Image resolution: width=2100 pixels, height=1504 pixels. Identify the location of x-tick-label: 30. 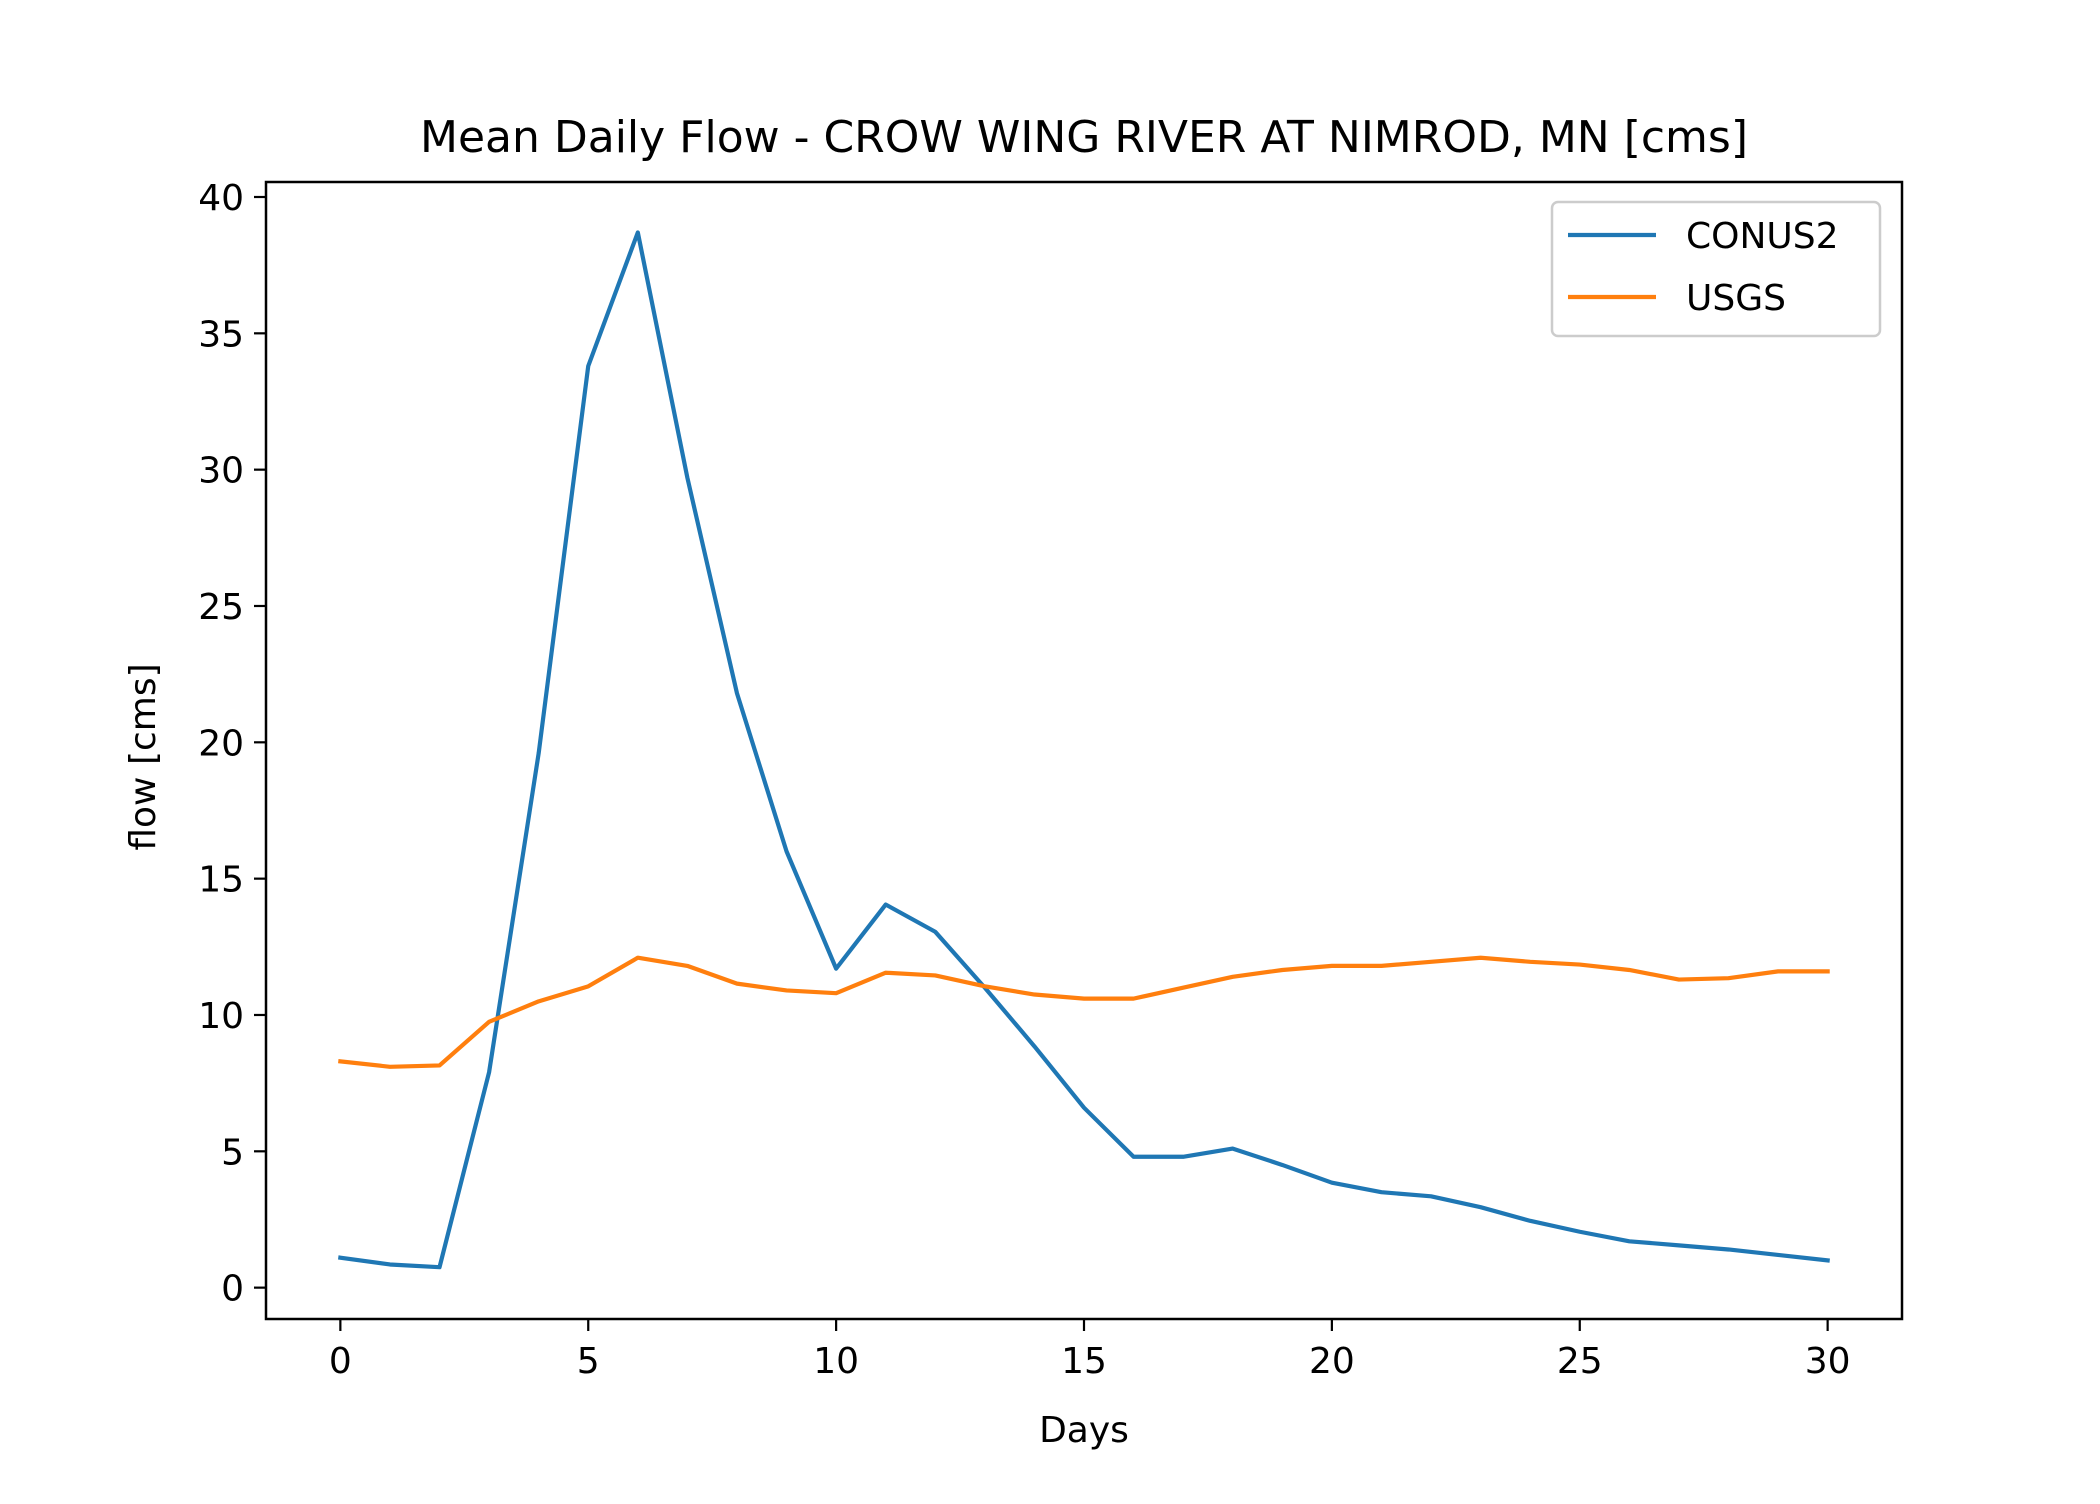
(1828, 1361).